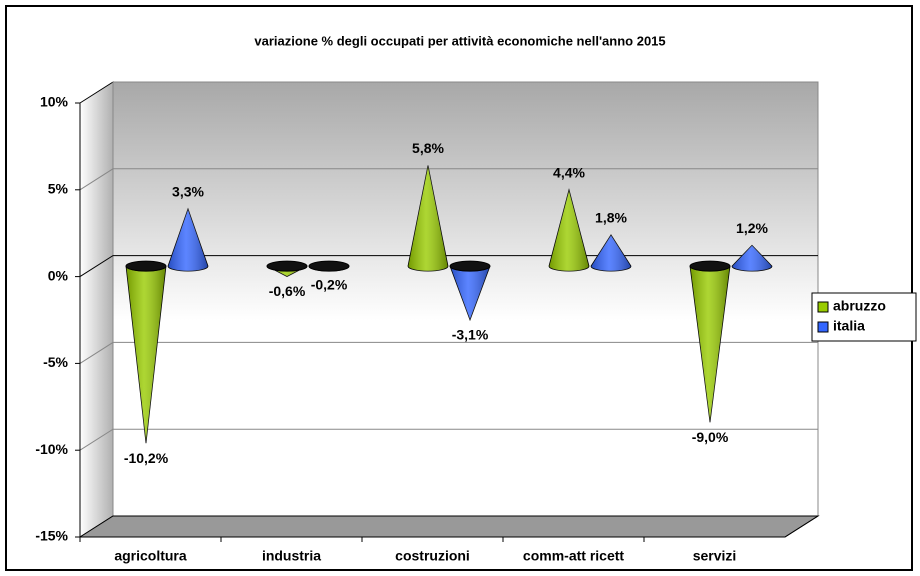 The width and height of the screenshot is (920, 576). Describe the element at coordinates (146, 458) in the screenshot. I see `value-label: -10,2%` at that location.